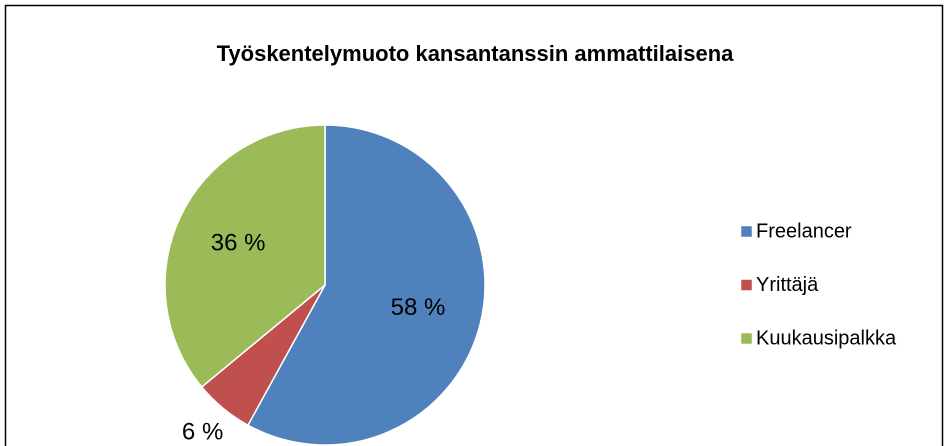 The image size is (950, 446). Describe the element at coordinates (787, 285) in the screenshot. I see `legend-label: Yrittäjä` at that location.